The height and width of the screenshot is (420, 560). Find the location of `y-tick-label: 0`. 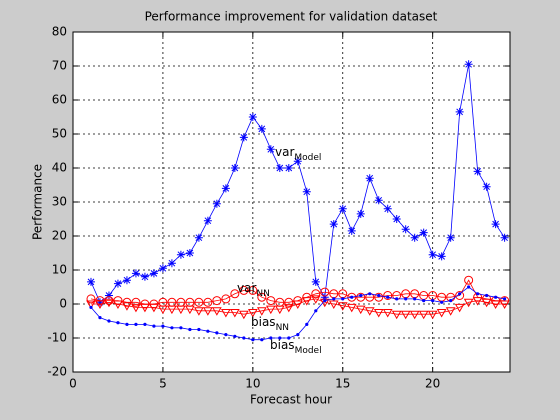

y-tick-label: 0 is located at coordinates (63, 304).